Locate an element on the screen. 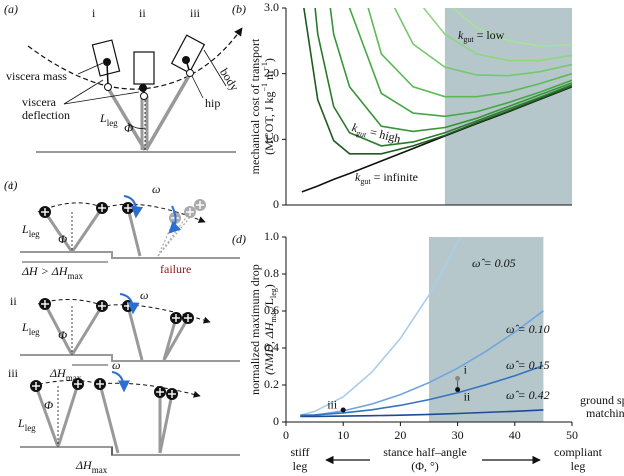 The height and width of the screenshot is (476, 624). annotation: kgut = infinite is located at coordinates (386, 178).